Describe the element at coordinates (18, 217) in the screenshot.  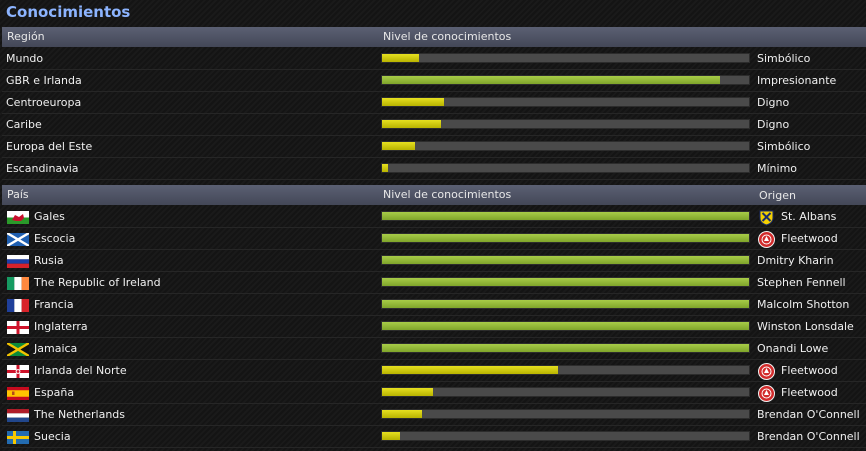
I see `wales-flag-icon` at that location.